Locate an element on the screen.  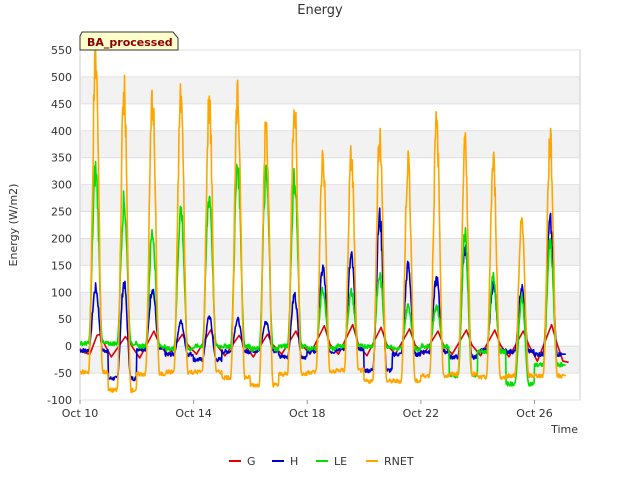
legend-label-g: G is located at coordinates (251, 461).